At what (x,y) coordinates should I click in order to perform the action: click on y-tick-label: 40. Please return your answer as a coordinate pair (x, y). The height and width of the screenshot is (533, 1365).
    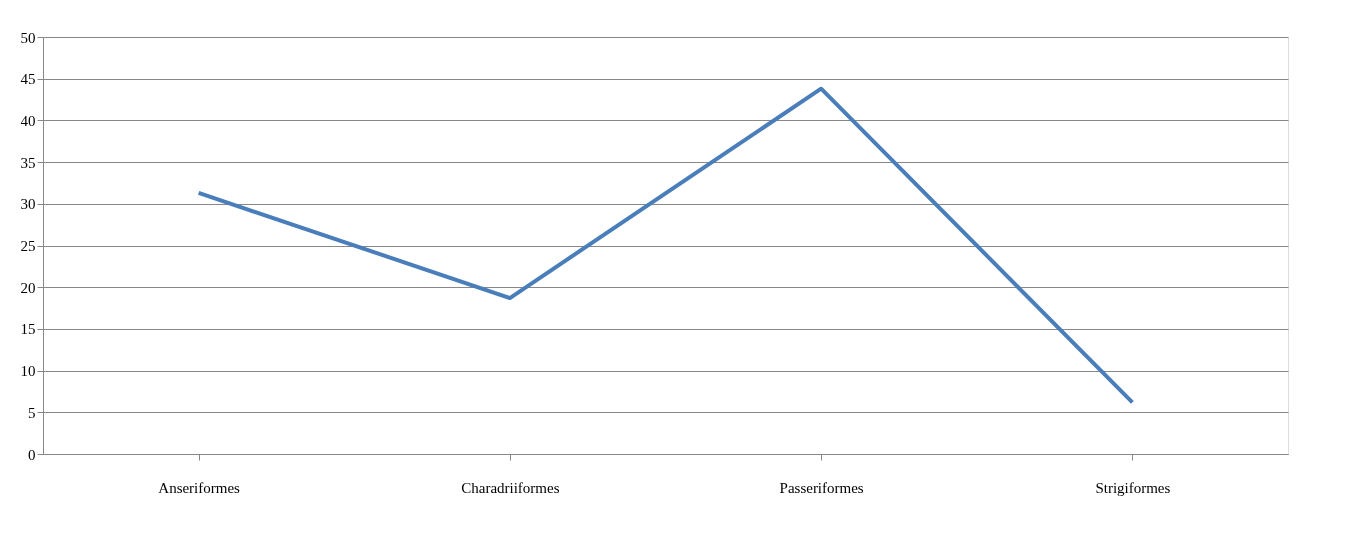
    Looking at the image, I should click on (28, 120).